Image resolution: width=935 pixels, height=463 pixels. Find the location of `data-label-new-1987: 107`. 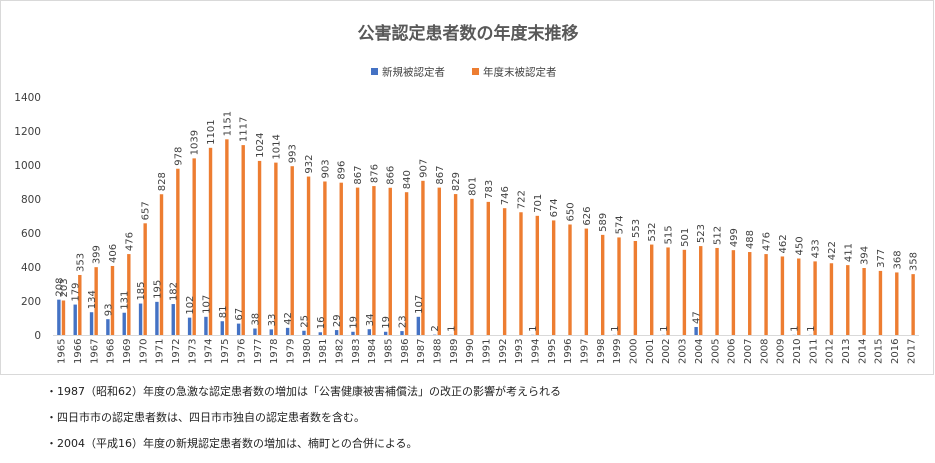

data-label-new-1987: 107 is located at coordinates (419, 304).